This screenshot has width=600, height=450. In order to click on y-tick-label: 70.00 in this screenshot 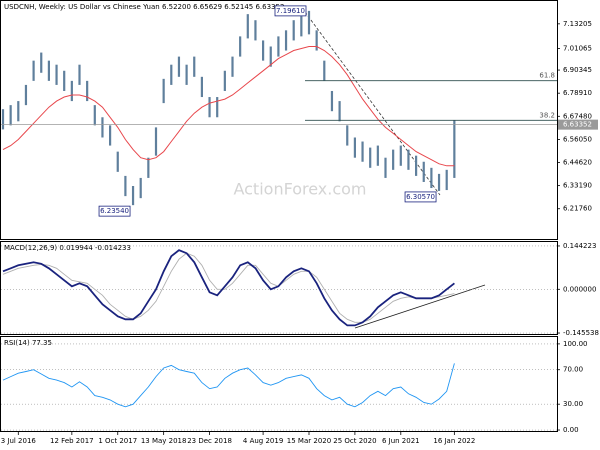, I will do `click(573, 370)`.